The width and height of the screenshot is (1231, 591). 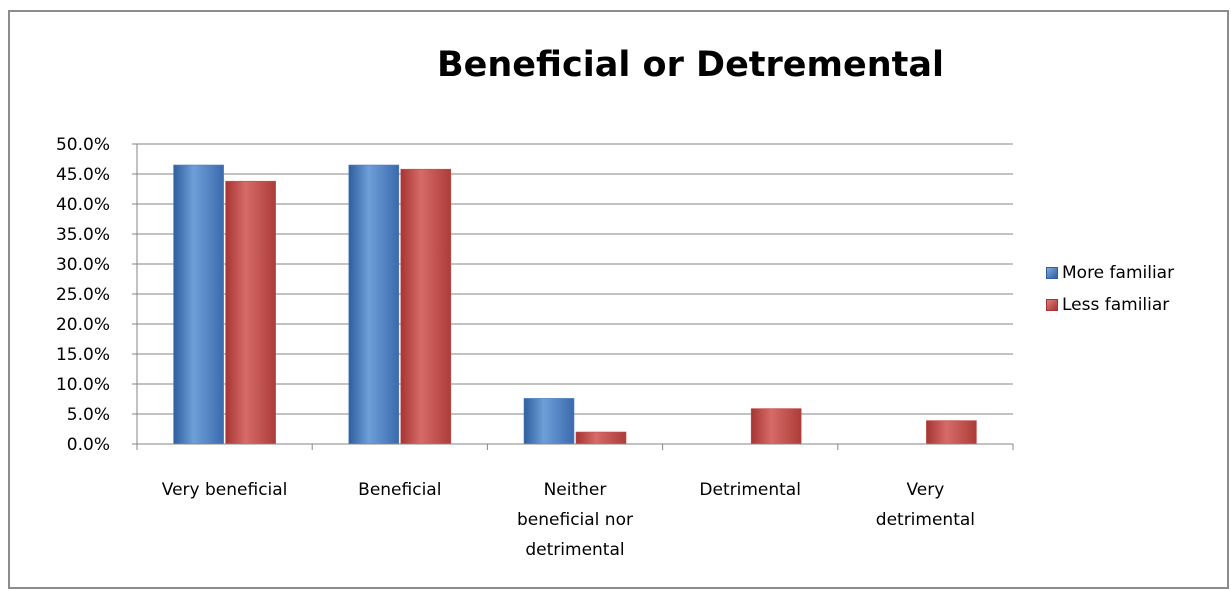 I want to click on y-tick-label: 20.0%, so click(x=83, y=325).